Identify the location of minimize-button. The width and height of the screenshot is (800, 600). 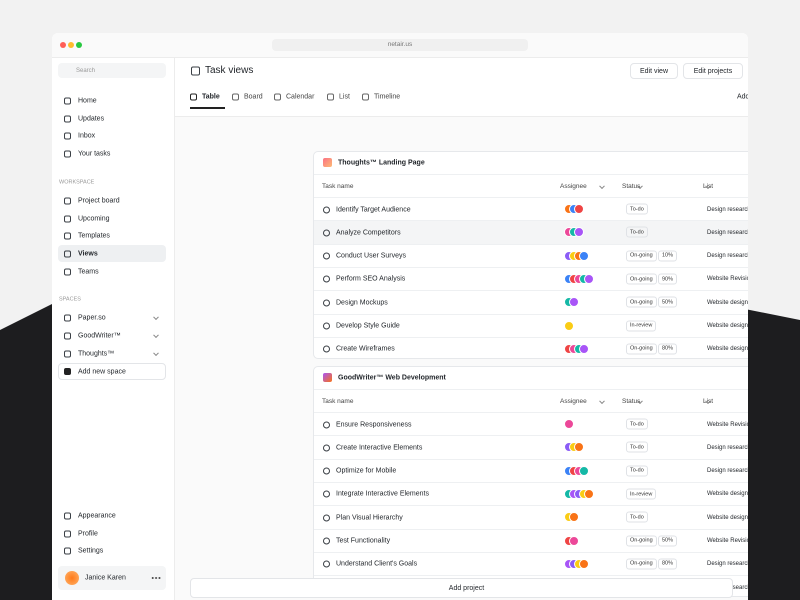
(71, 45).